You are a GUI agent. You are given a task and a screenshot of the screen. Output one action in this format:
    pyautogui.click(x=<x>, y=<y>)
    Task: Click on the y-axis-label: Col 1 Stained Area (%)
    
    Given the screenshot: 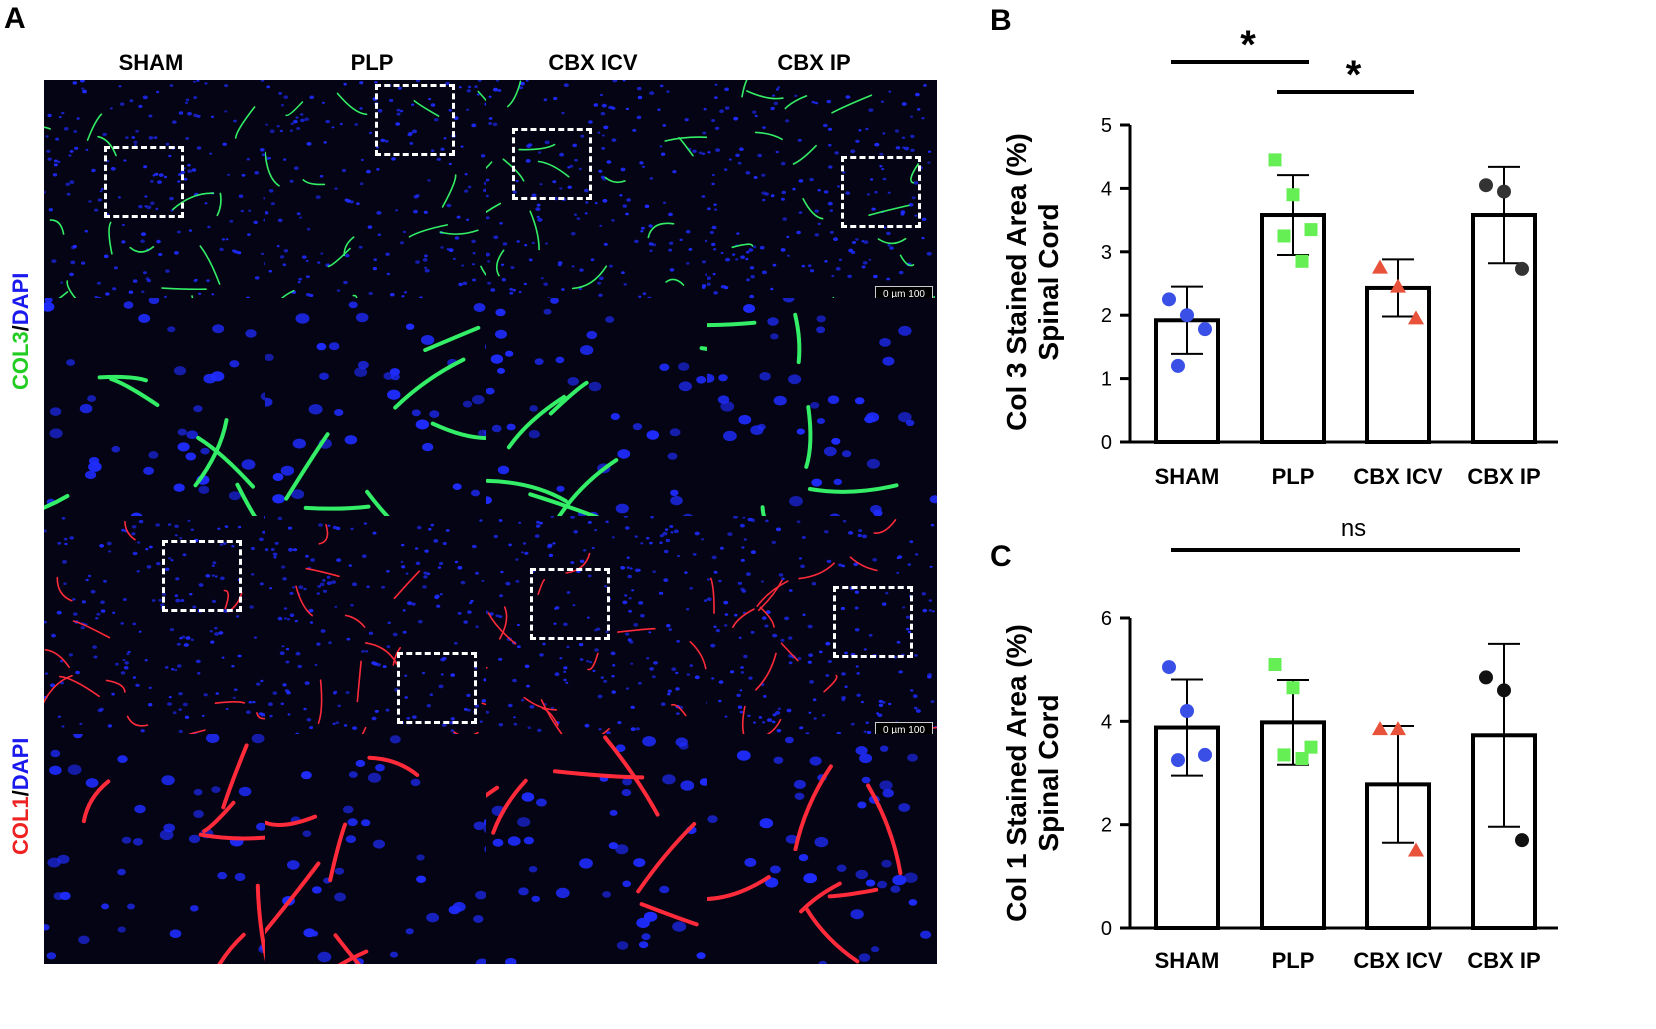 What is the action you would take?
    pyautogui.click(x=1016, y=773)
    